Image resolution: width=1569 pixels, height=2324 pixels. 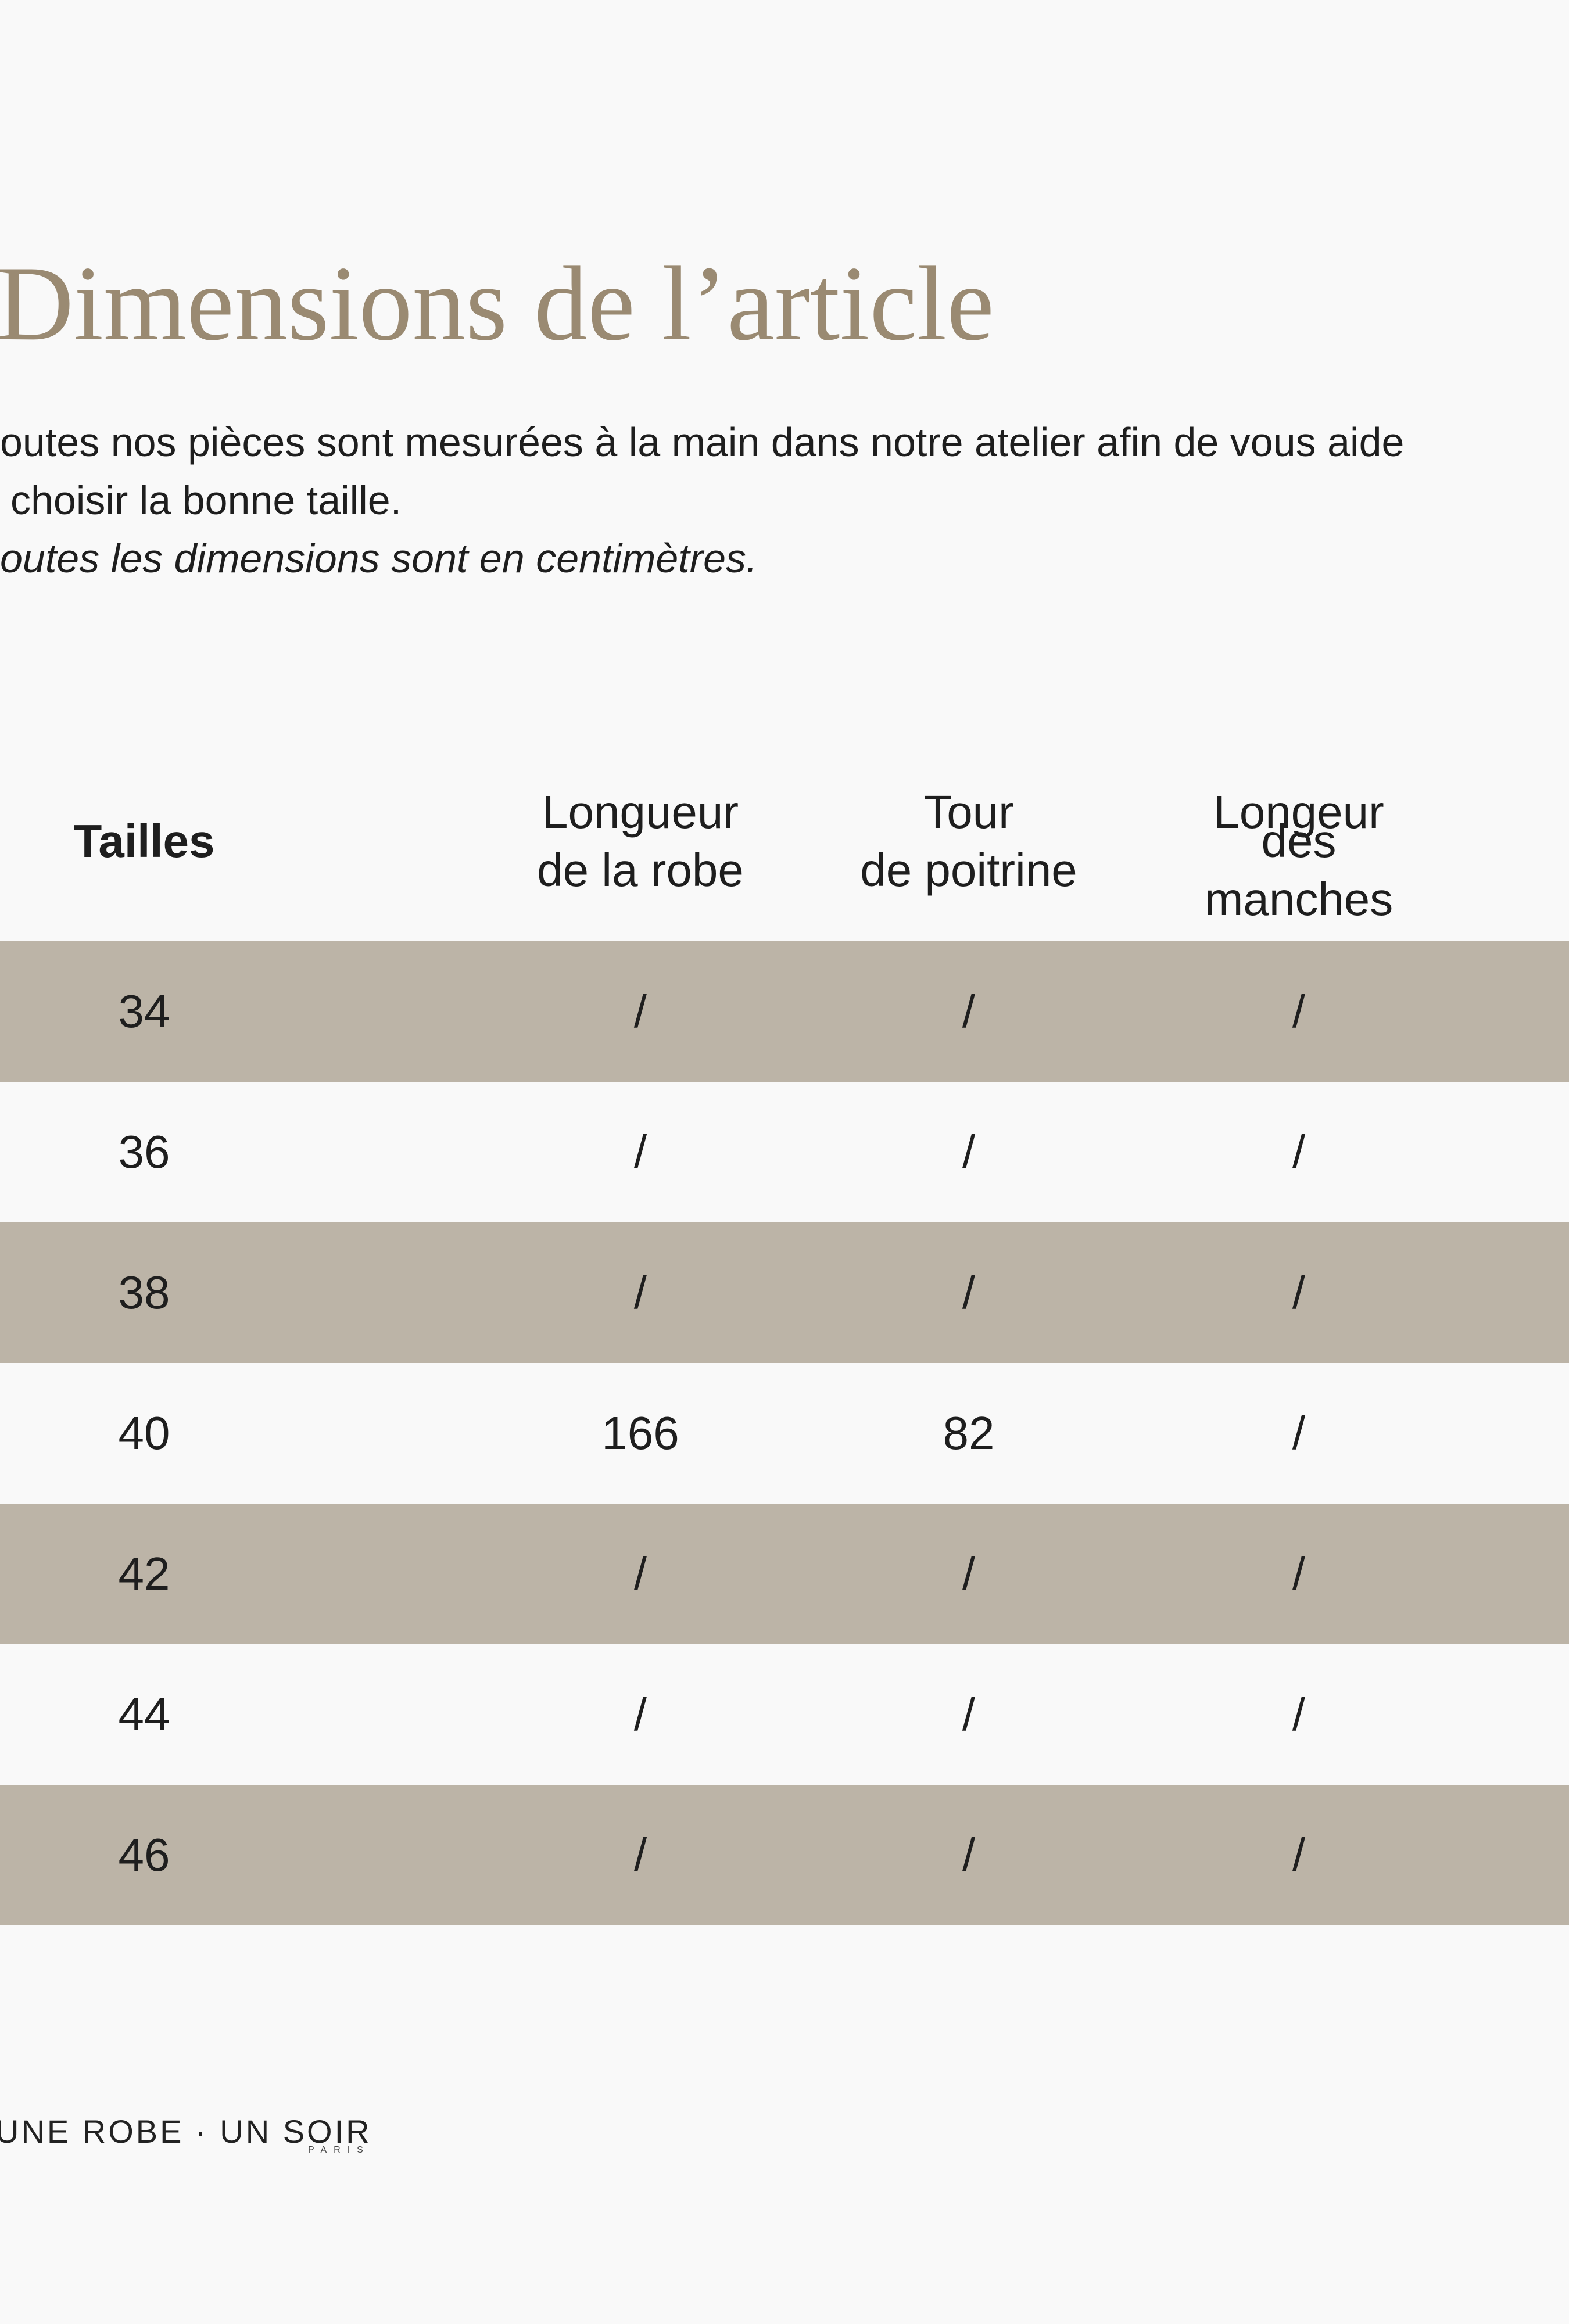 What do you see at coordinates (144, 1855) in the screenshot?
I see `table-cell: 46` at bounding box center [144, 1855].